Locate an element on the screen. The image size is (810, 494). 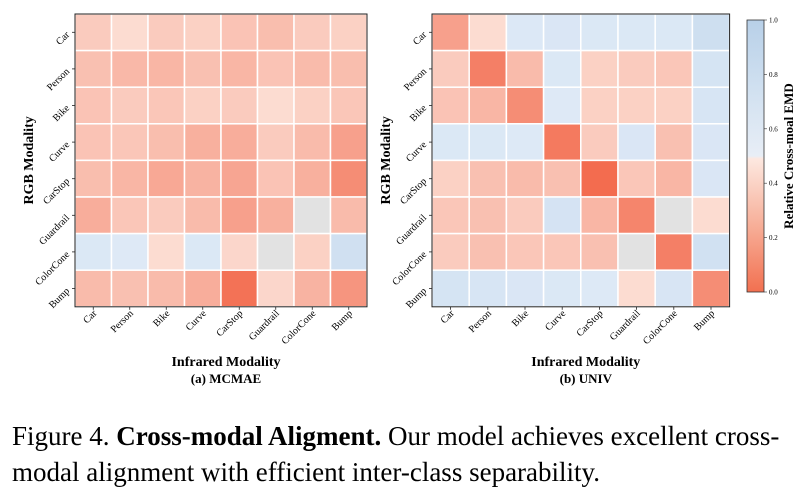
y-tick-label: Person is located at coordinates (415, 79).